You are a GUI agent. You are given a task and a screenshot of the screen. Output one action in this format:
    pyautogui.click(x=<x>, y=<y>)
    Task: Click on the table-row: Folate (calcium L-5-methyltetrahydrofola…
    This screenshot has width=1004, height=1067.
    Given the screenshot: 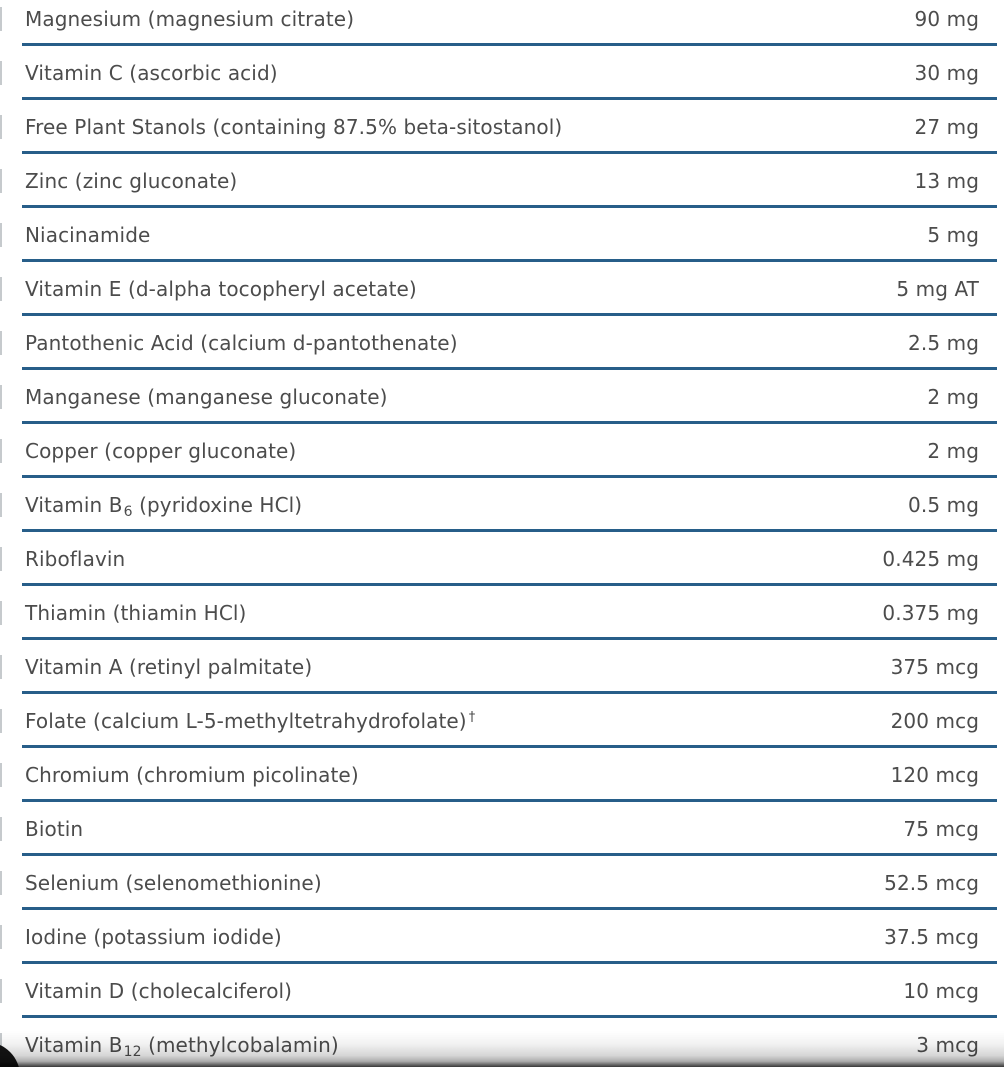 What is the action you would take?
    pyautogui.click(x=498, y=721)
    